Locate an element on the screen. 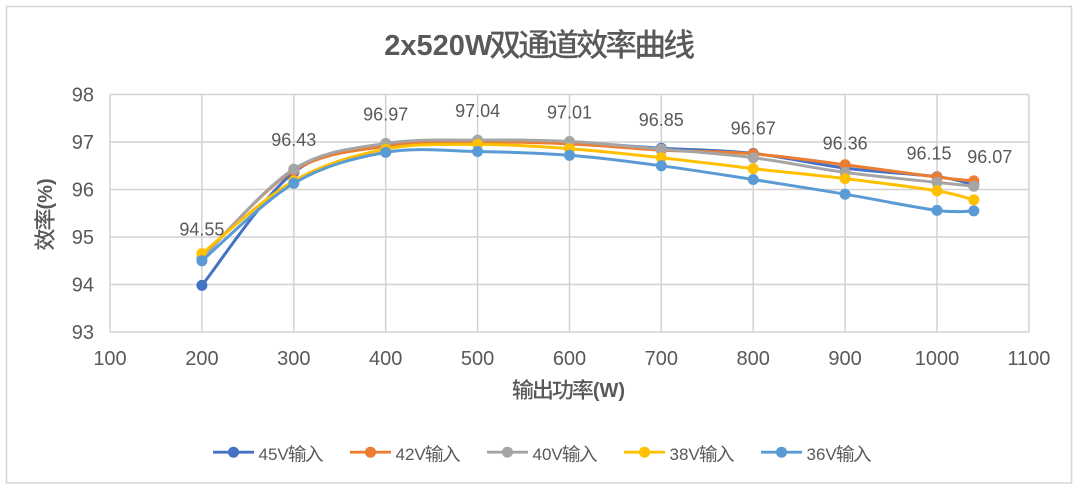 Image resolution: width=1080 pixels, height=497 pixels. svg-text: 100 is located at coordinates (109, 359).